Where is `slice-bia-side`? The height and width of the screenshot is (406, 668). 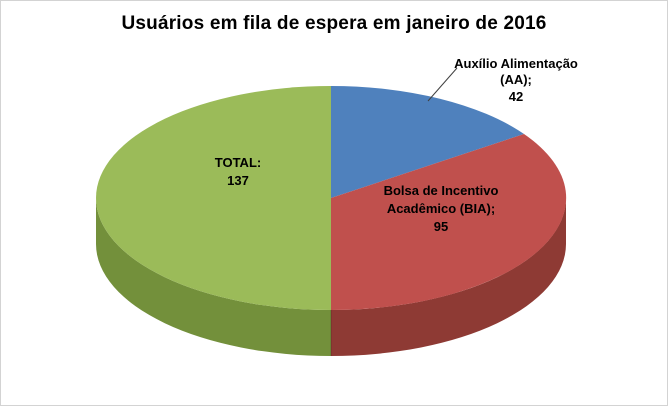 slice-bia-side is located at coordinates (448, 277).